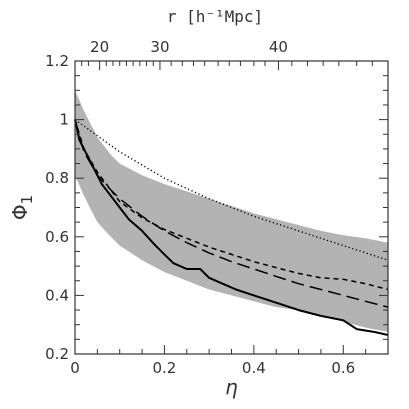  Describe the element at coordinates (231, 387) in the screenshot. I see `x-axis-title: η` at that location.